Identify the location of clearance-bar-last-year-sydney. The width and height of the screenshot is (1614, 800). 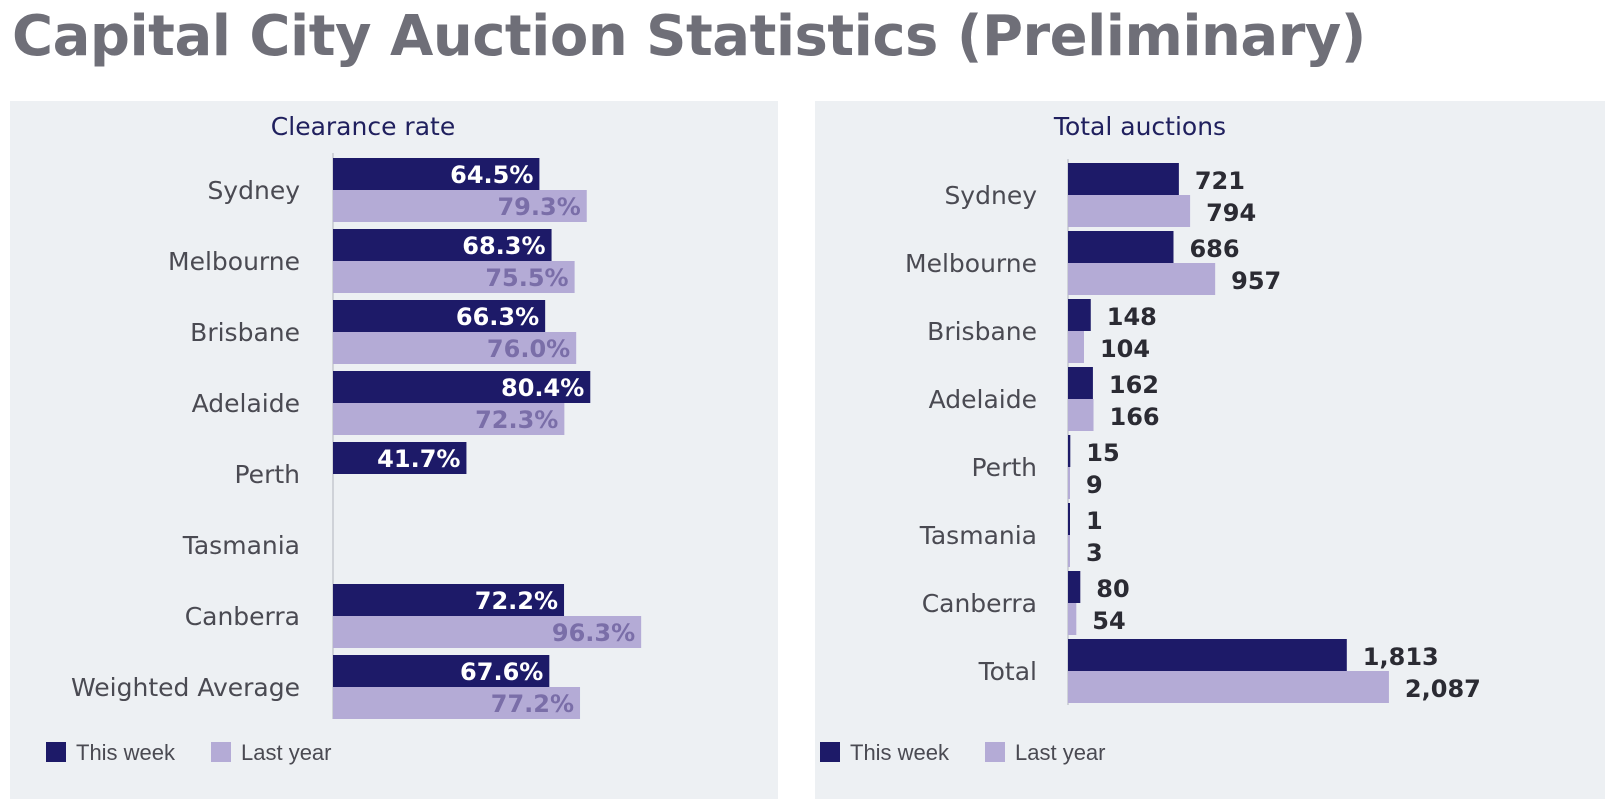
(460, 206).